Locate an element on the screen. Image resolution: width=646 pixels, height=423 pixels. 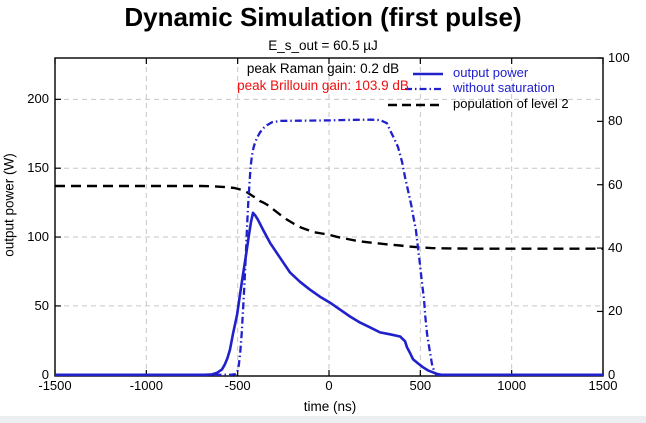
y-left-tick-50: 50 is located at coordinates (41, 305).